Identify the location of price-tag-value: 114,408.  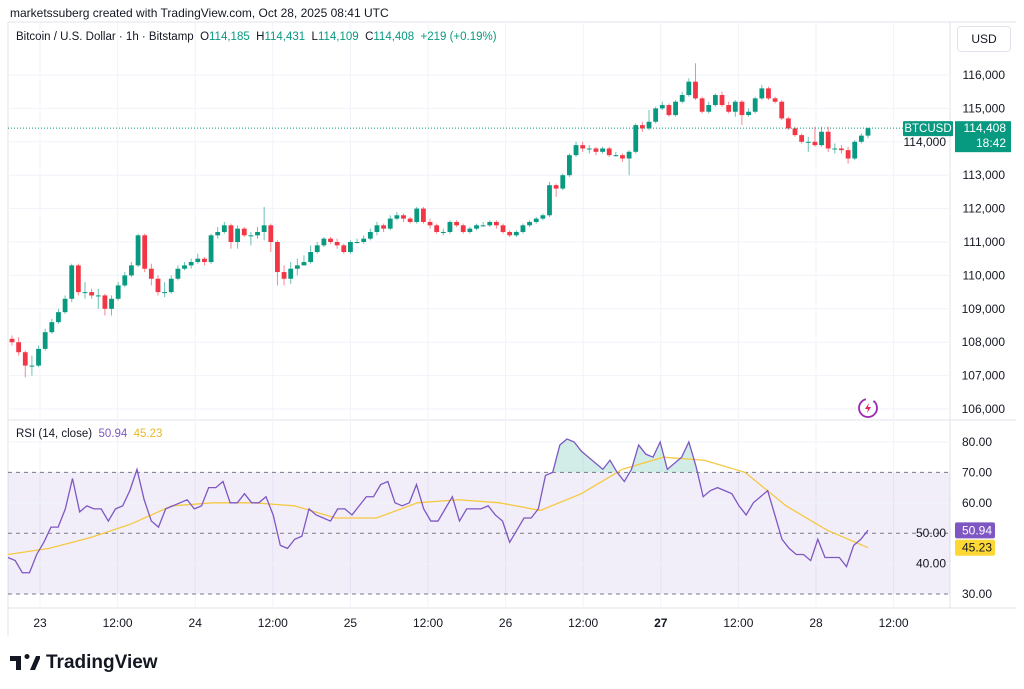
(985, 128).